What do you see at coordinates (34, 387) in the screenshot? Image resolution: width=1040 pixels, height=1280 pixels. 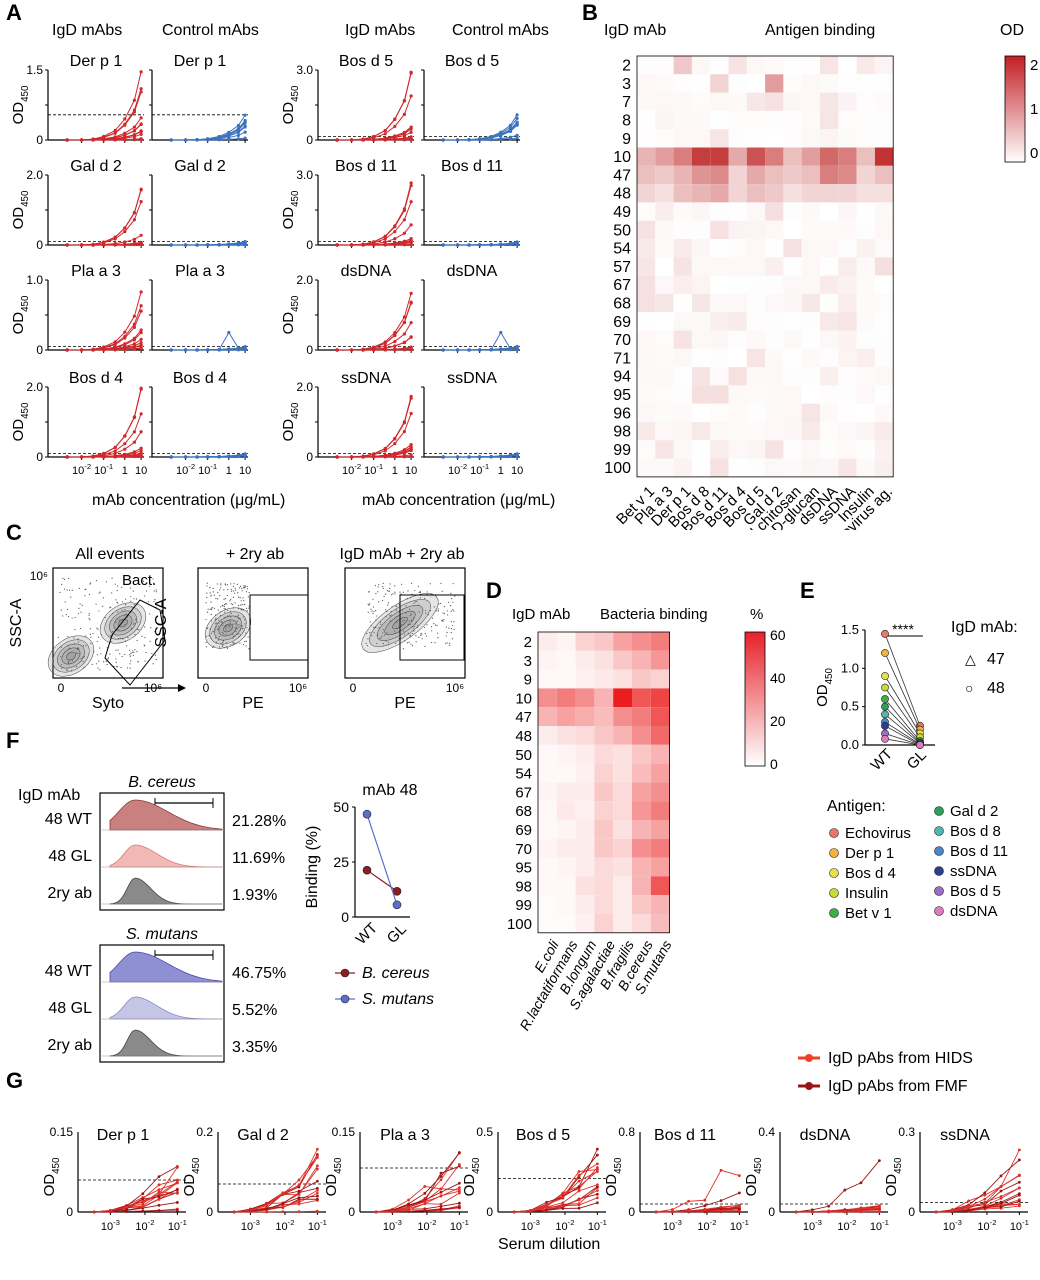 I see `y-tick-max: 2.0` at bounding box center [34, 387].